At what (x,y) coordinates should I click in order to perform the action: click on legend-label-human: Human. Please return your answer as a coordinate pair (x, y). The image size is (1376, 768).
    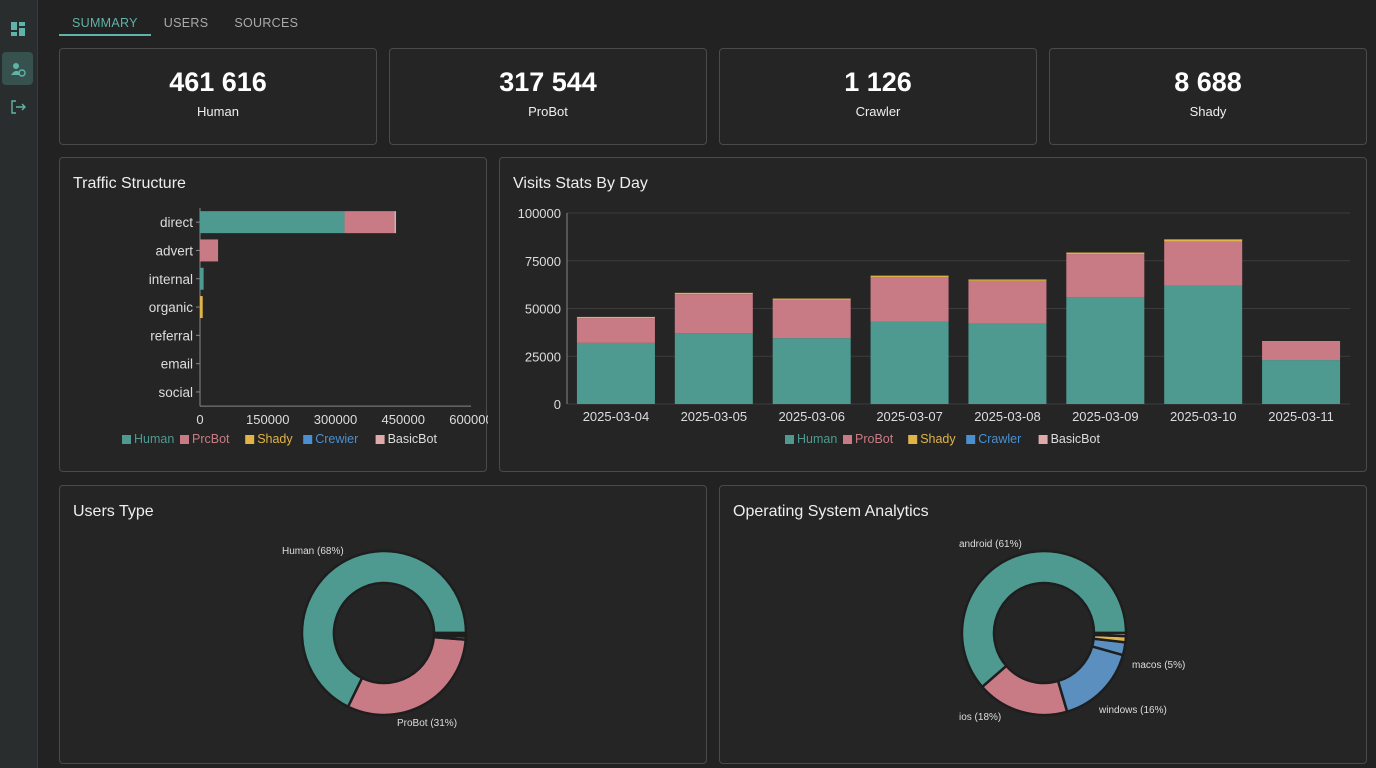
    Looking at the image, I should click on (817, 439).